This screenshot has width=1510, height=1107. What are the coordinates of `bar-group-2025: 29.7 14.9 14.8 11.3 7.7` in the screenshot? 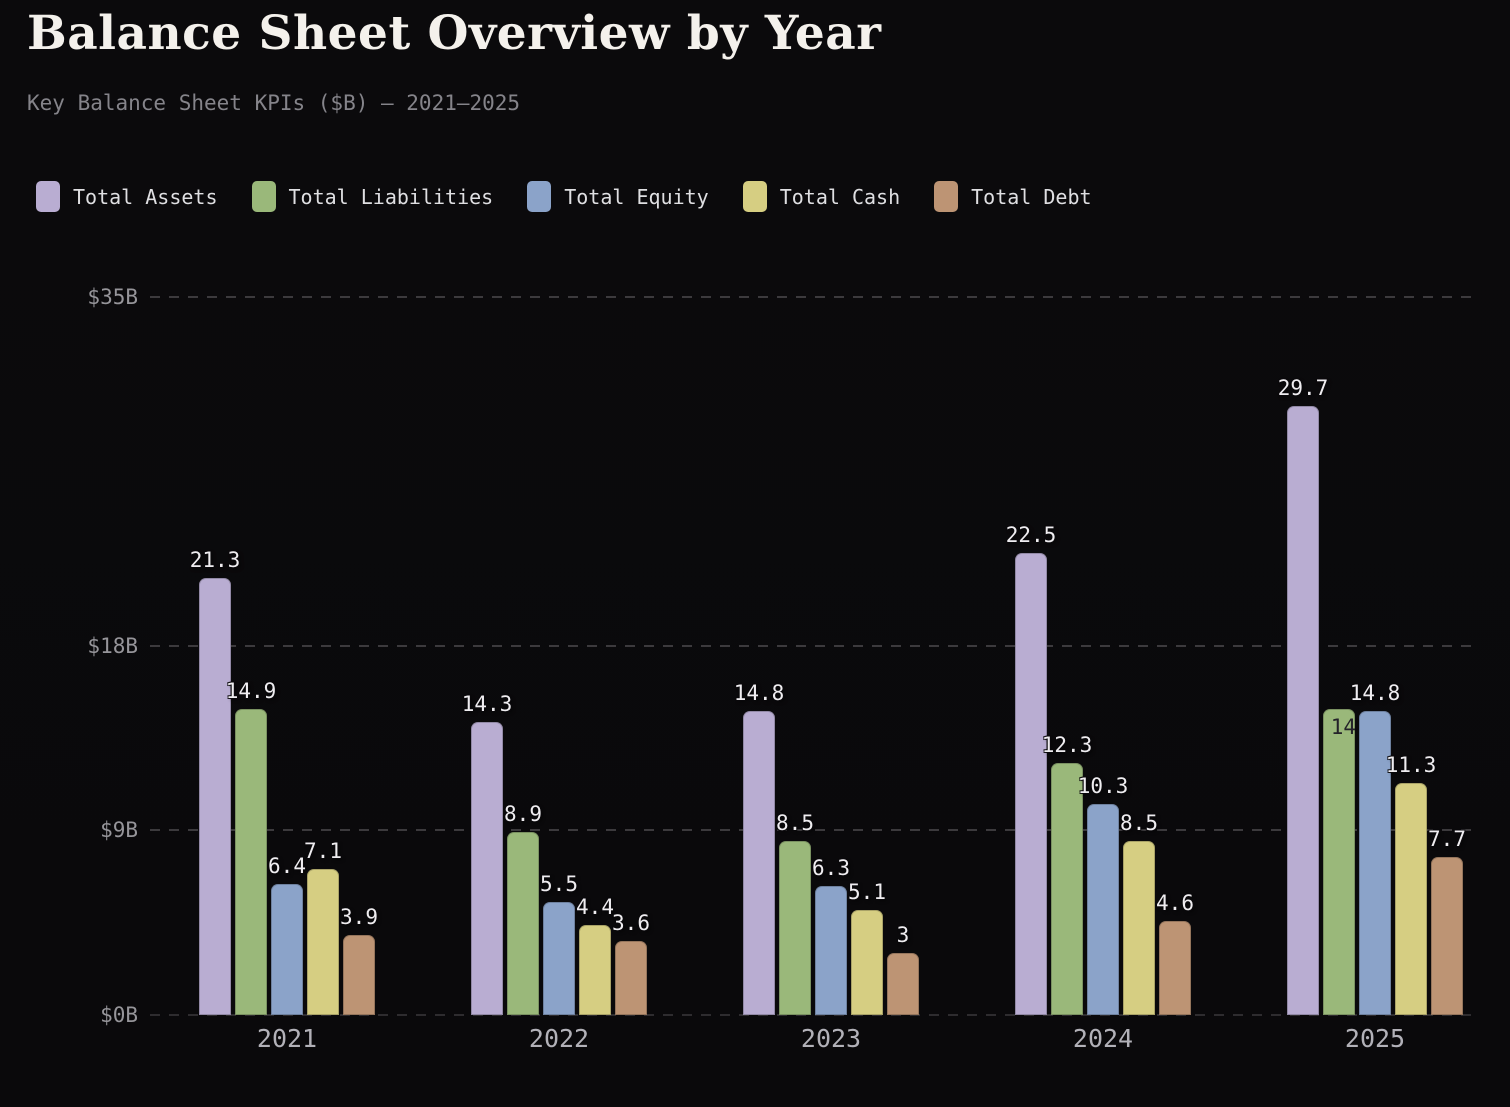 It's located at (1372, 695).